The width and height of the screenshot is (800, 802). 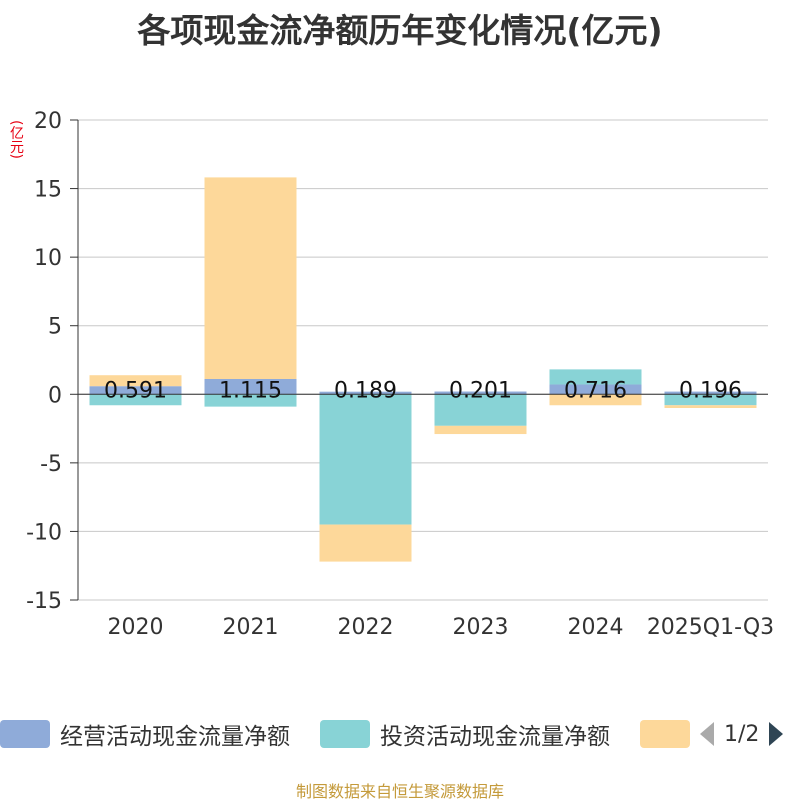 I want to click on bar-series2-2022, so click(x=365, y=543).